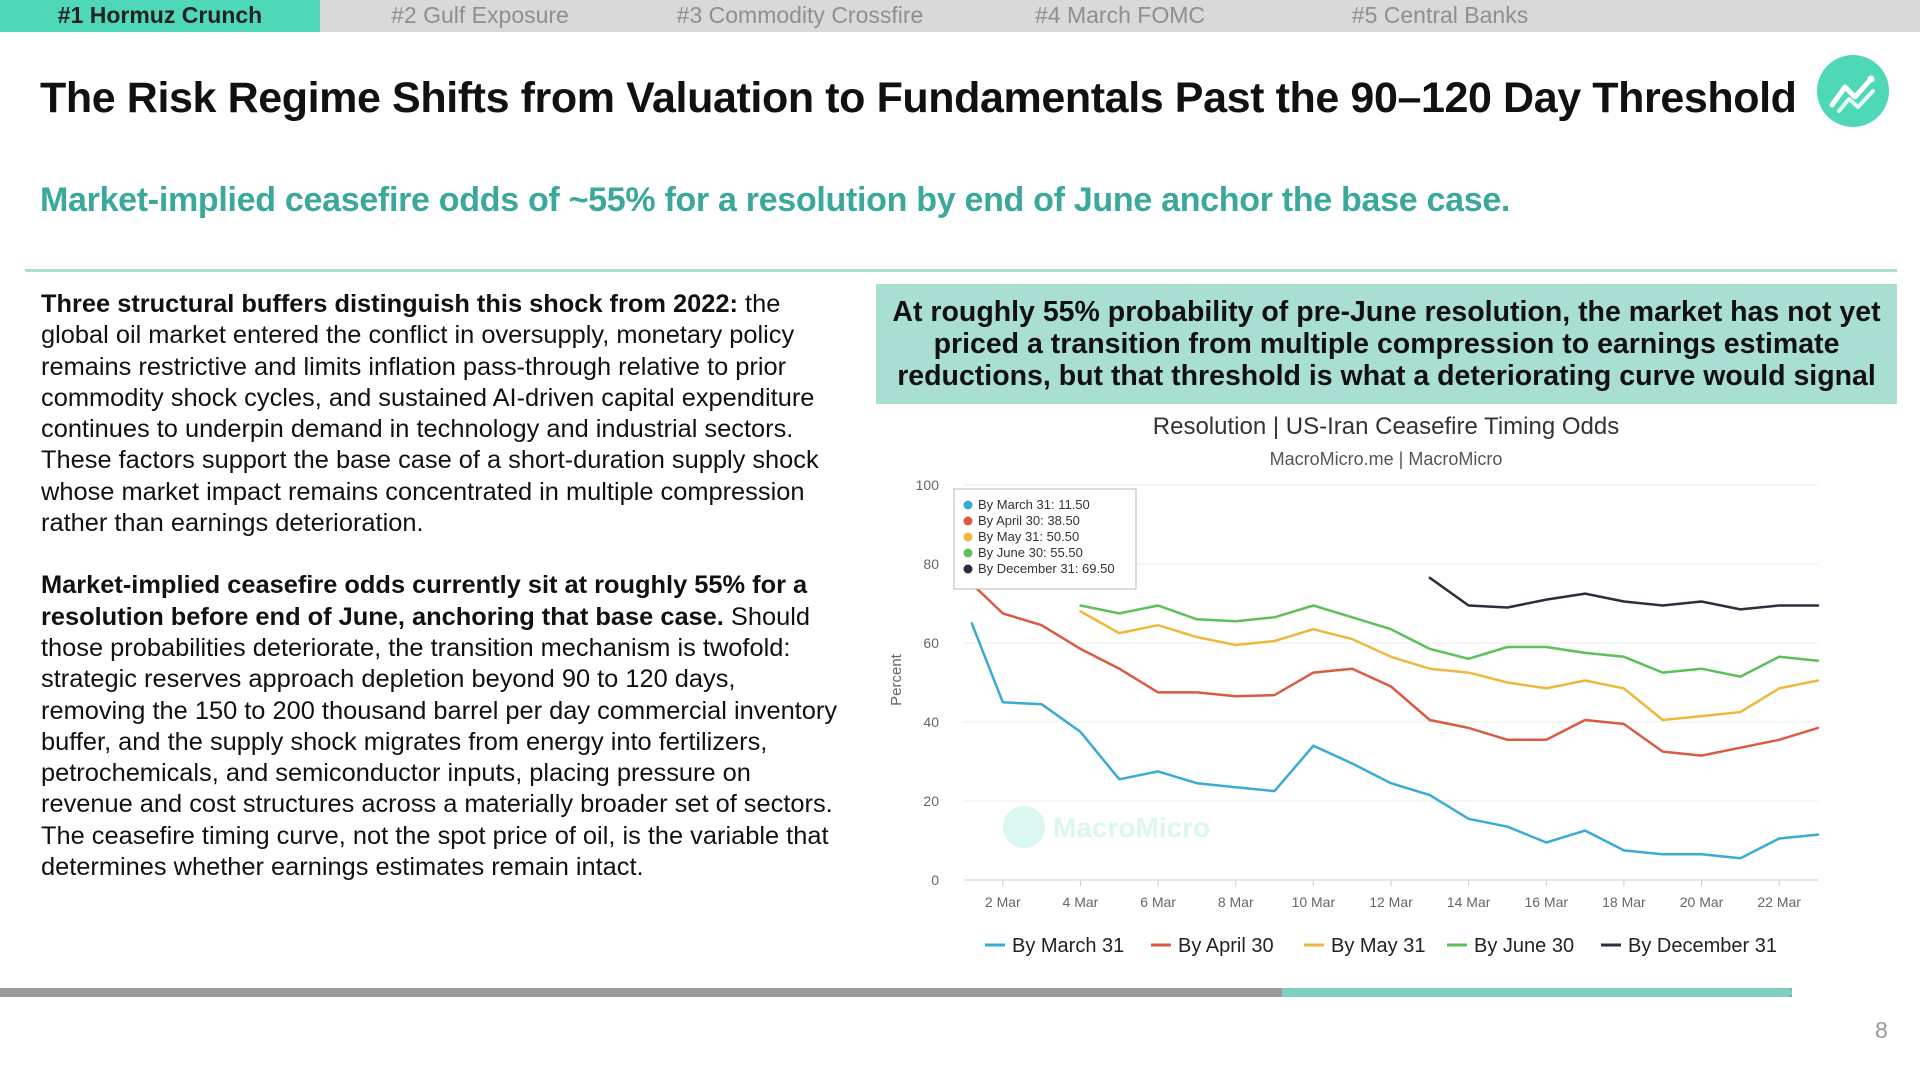 The width and height of the screenshot is (1920, 1080). Describe the element at coordinates (800, 15) in the screenshot. I see `tab-commodity-crossfire: #3 Commodity Crossfire` at that location.